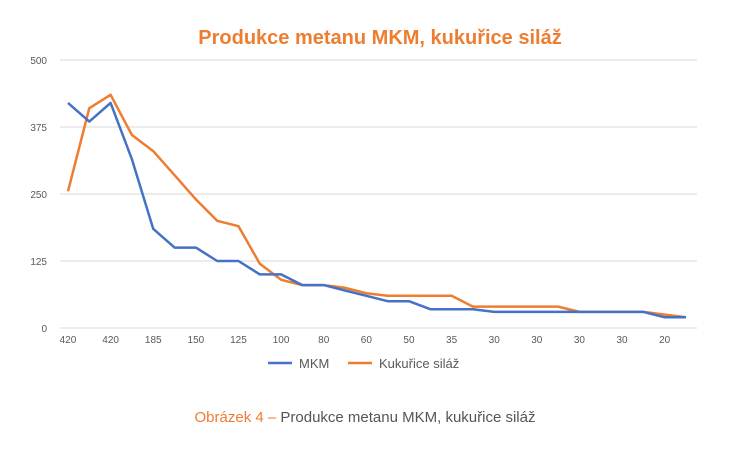  I want to click on y-tick-label: 250, so click(38, 195).